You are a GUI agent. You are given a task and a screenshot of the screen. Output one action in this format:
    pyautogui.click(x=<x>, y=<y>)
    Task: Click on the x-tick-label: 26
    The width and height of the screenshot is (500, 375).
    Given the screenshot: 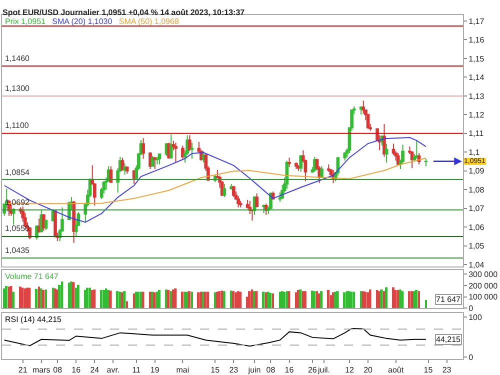 What is the action you would take?
    pyautogui.click(x=313, y=370)
    